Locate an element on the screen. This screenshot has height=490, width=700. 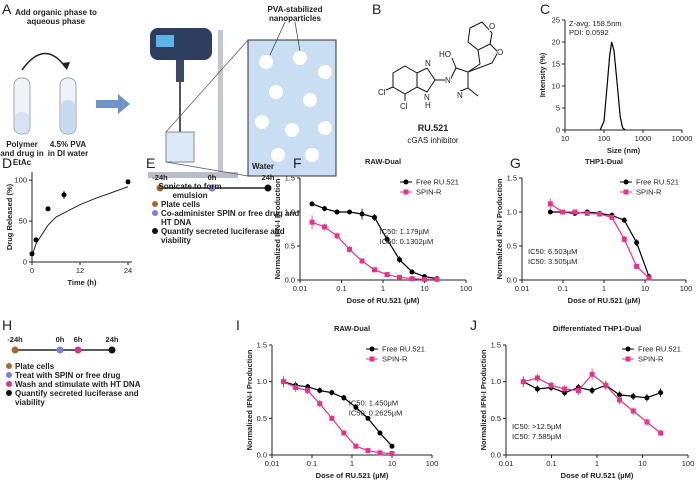
tube-label: 4.5% PVA in DI water is located at coordinates (68, 149).